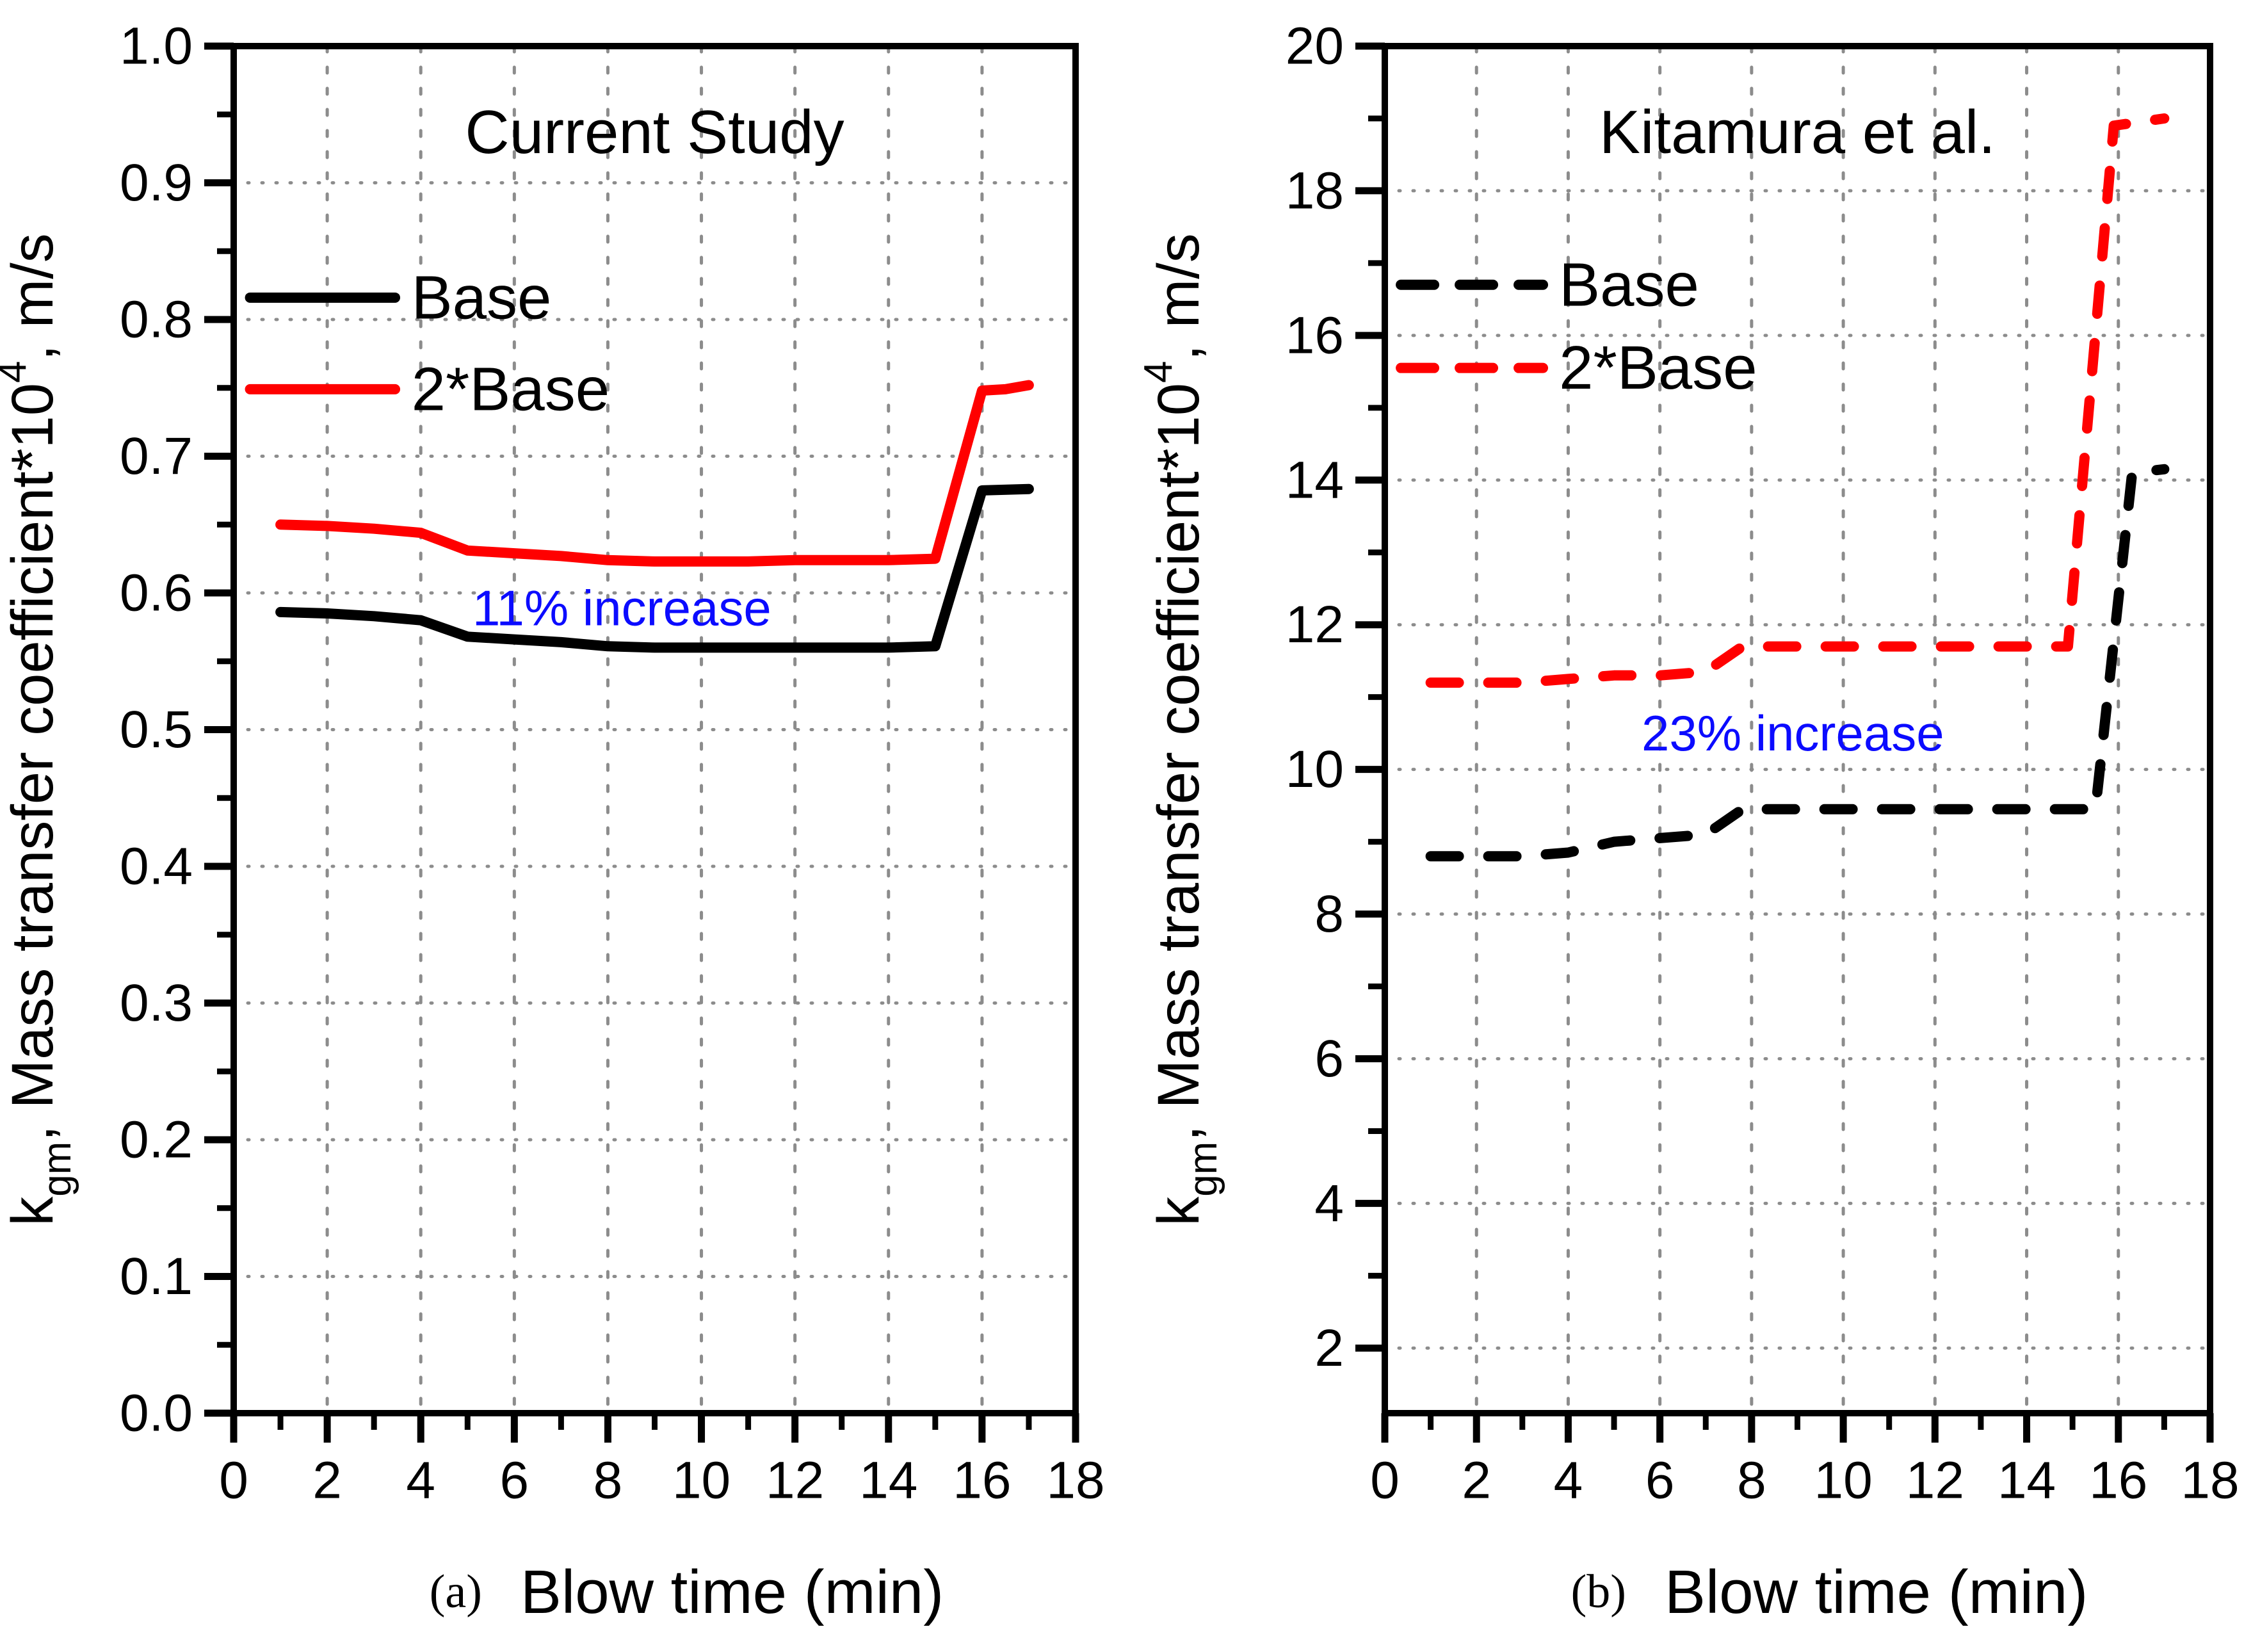 This screenshot has width=2260, height=1652. What do you see at coordinates (156, 46) in the screenshot?
I see `y-tick-label: 1.0` at bounding box center [156, 46].